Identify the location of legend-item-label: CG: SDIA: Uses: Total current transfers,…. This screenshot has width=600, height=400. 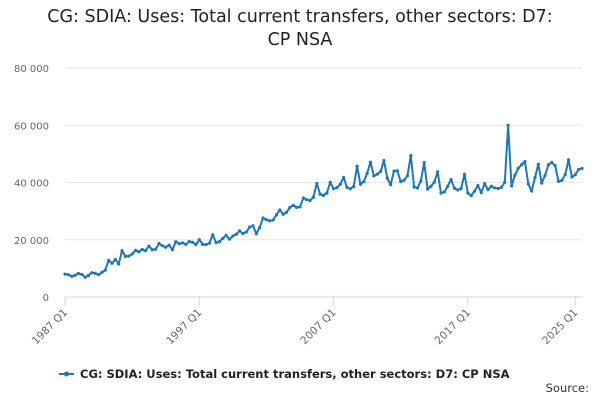
(295, 374).